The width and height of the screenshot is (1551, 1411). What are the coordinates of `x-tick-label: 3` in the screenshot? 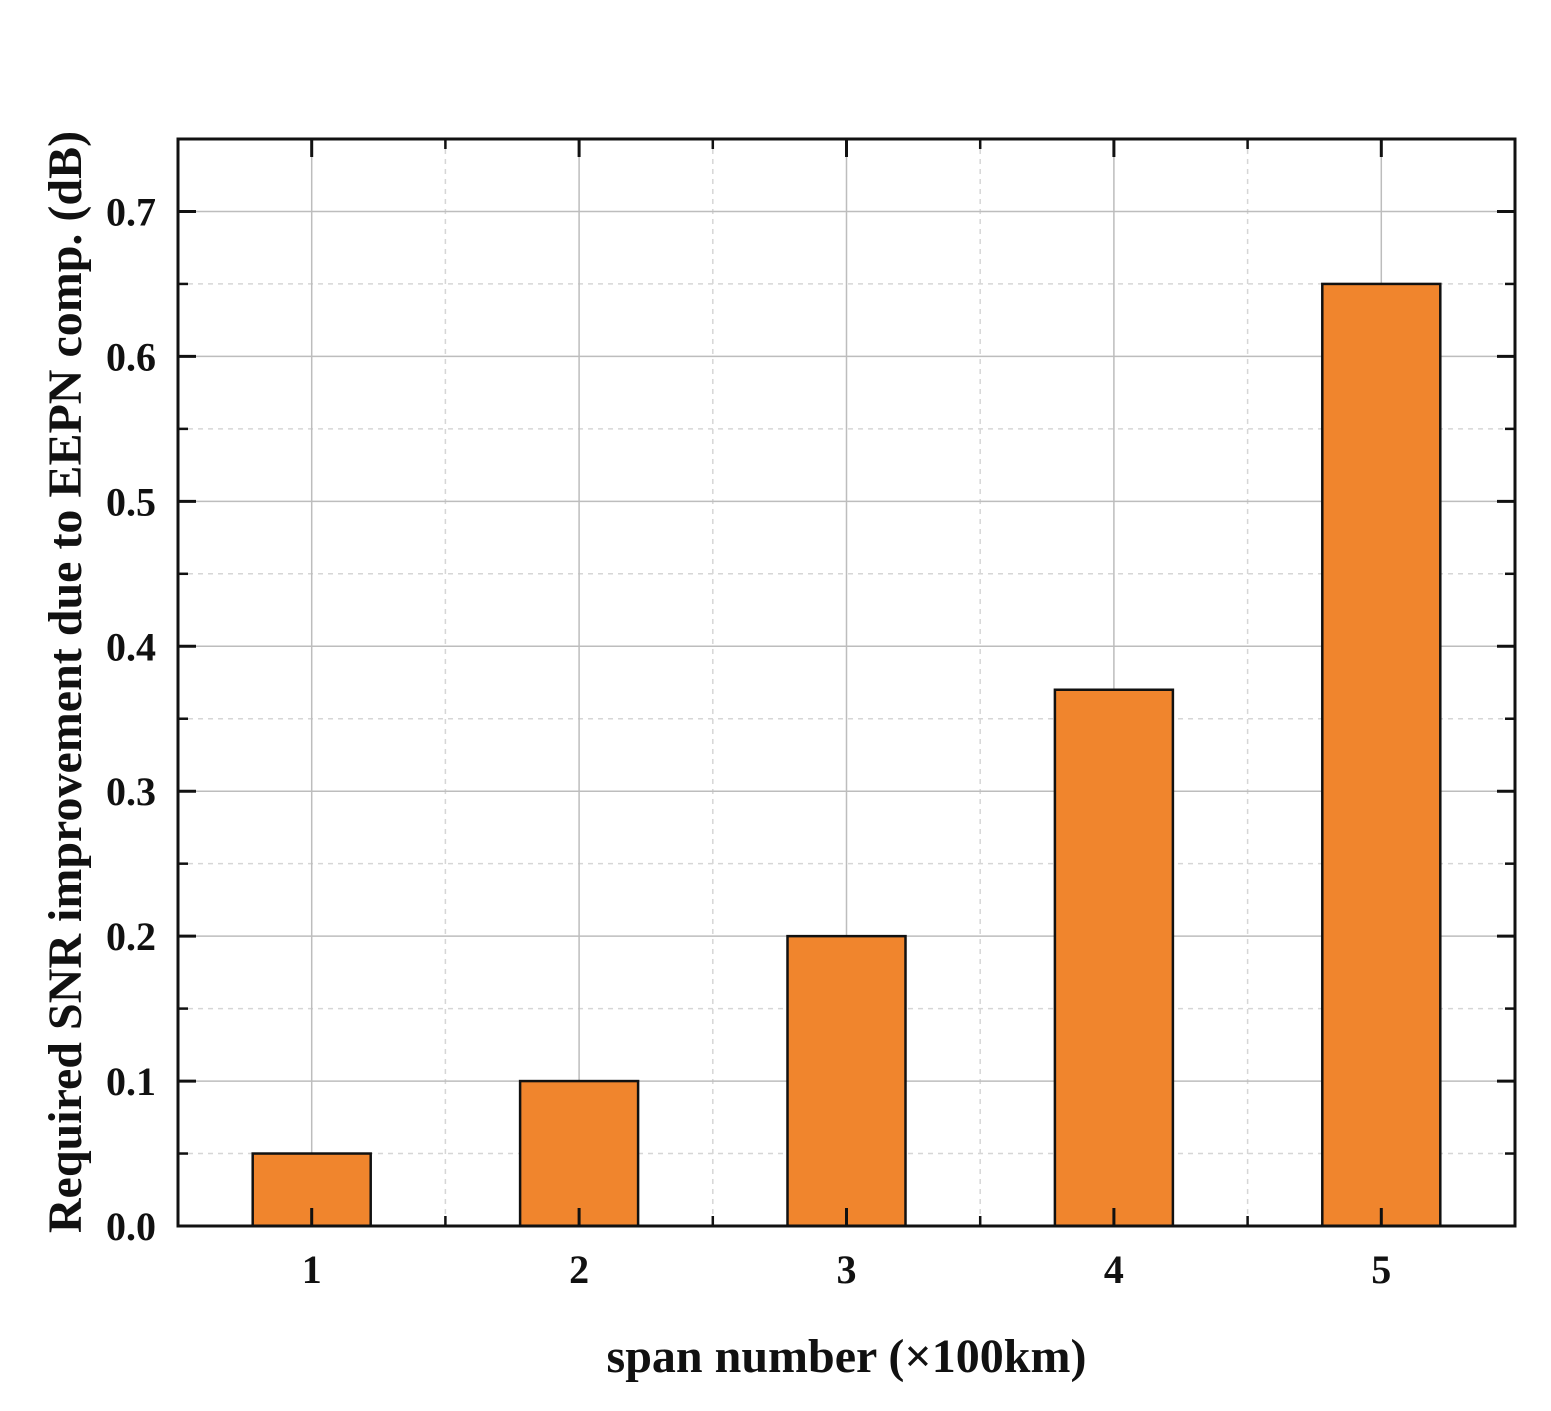 It's located at (847, 1269).